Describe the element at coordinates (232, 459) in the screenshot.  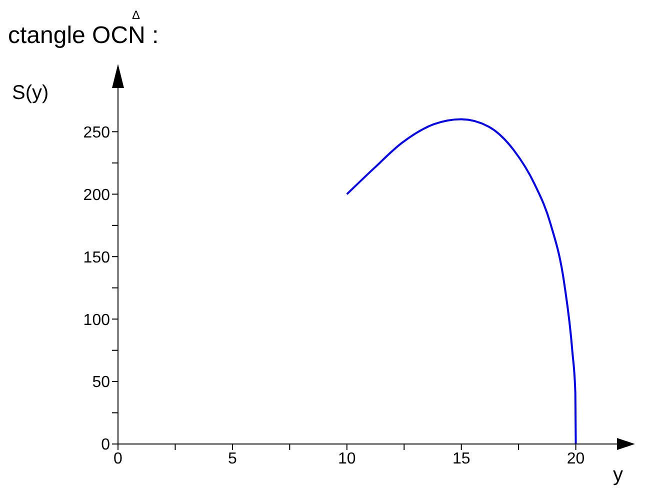
I see `x-tick-label: 5` at that location.